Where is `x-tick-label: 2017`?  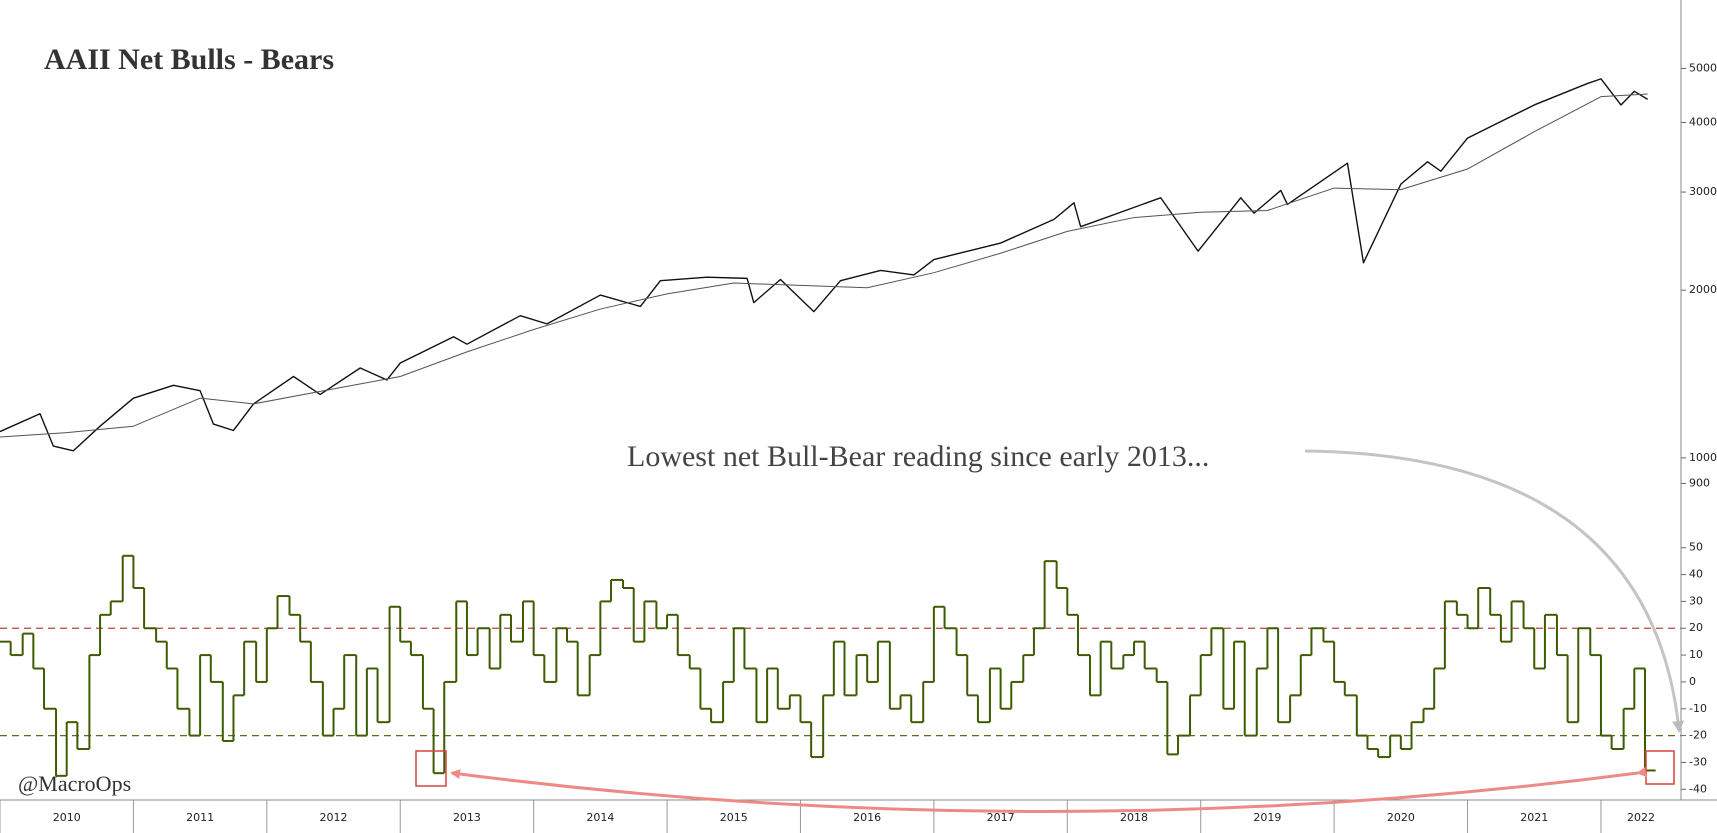
x-tick-label: 2017 is located at coordinates (1001, 817).